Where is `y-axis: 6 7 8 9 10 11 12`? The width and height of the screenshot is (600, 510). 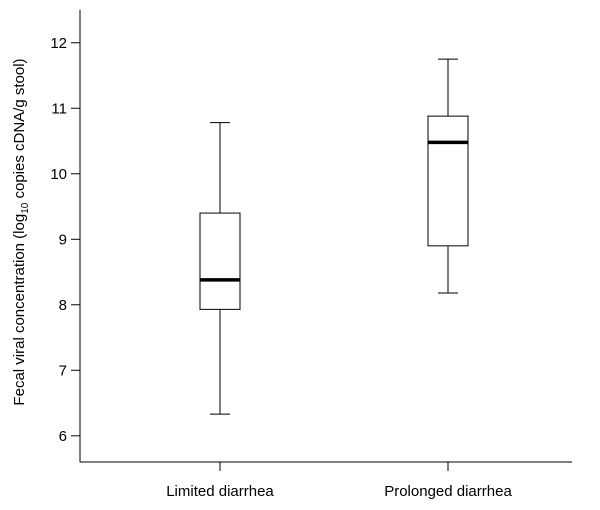
y-axis: 6 7 8 9 10 11 12 is located at coordinates (65, 236).